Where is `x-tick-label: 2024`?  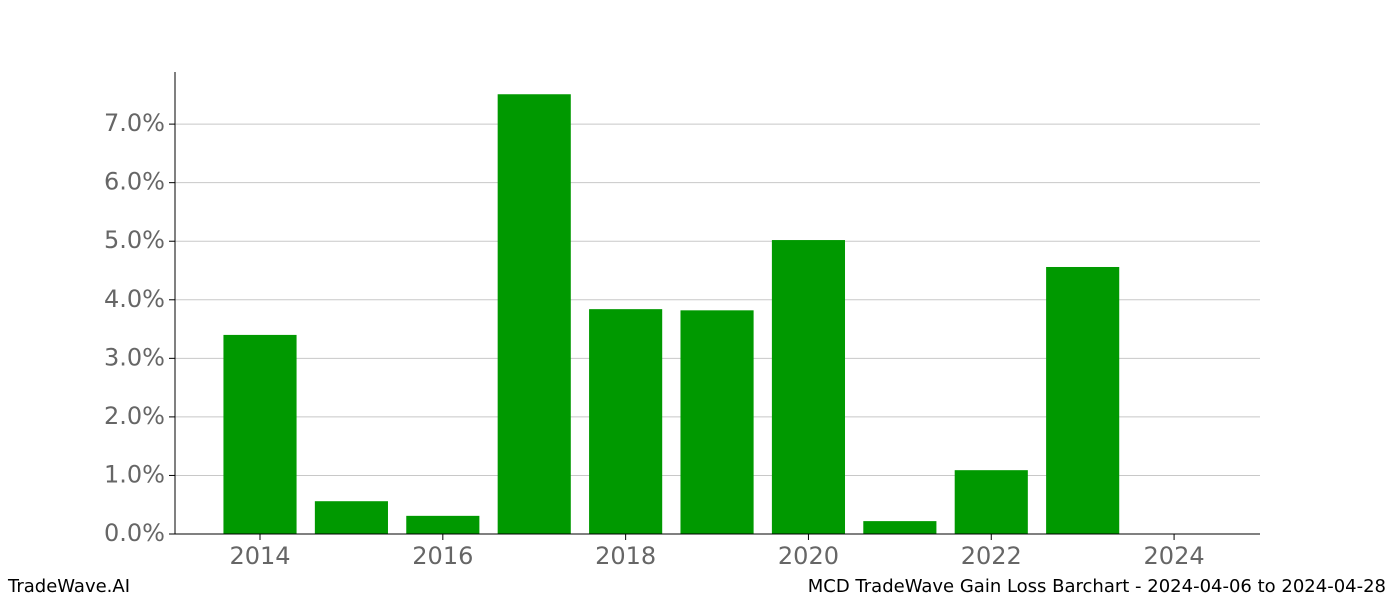
x-tick-label: 2024 is located at coordinates (1174, 556).